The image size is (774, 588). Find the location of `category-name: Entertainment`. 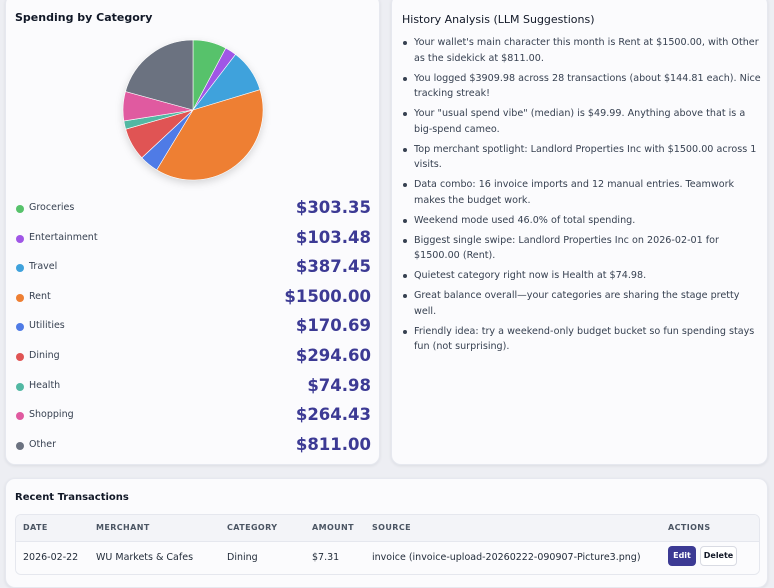

category-name: Entertainment is located at coordinates (63, 237).